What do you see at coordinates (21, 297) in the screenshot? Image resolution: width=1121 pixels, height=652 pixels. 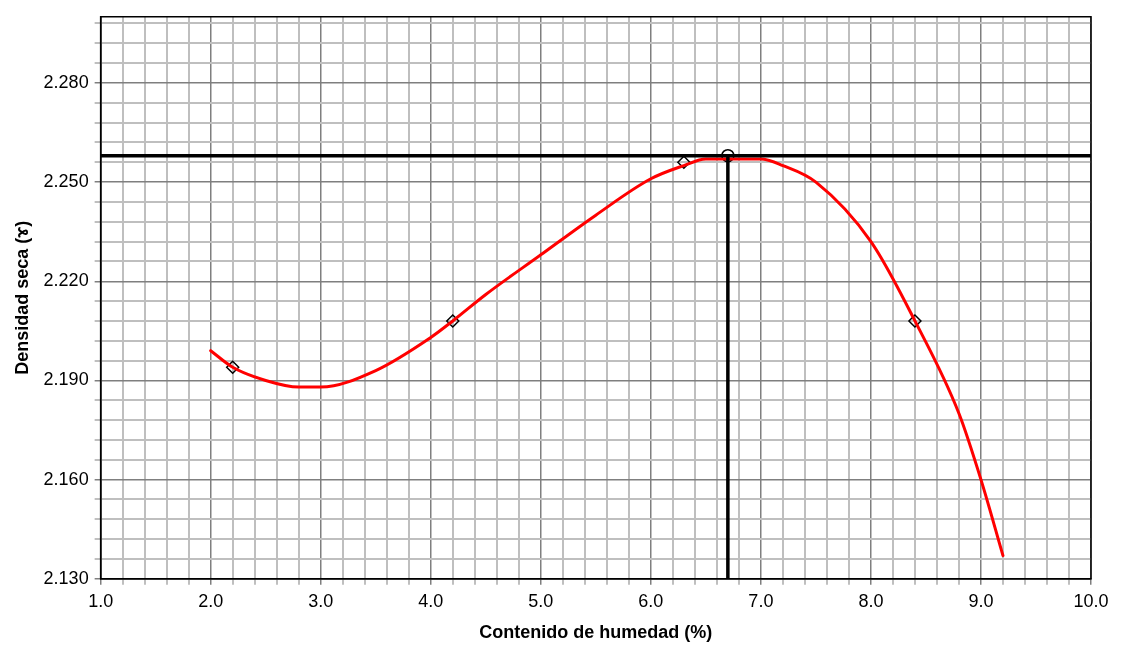 I see `y-axis-title: Densidad seca (ɤ)` at bounding box center [21, 297].